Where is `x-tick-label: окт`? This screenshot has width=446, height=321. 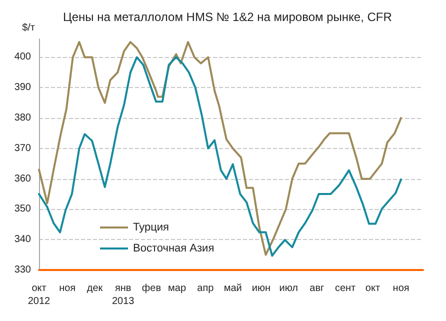
x-tick-label: окт is located at coordinates (372, 288).